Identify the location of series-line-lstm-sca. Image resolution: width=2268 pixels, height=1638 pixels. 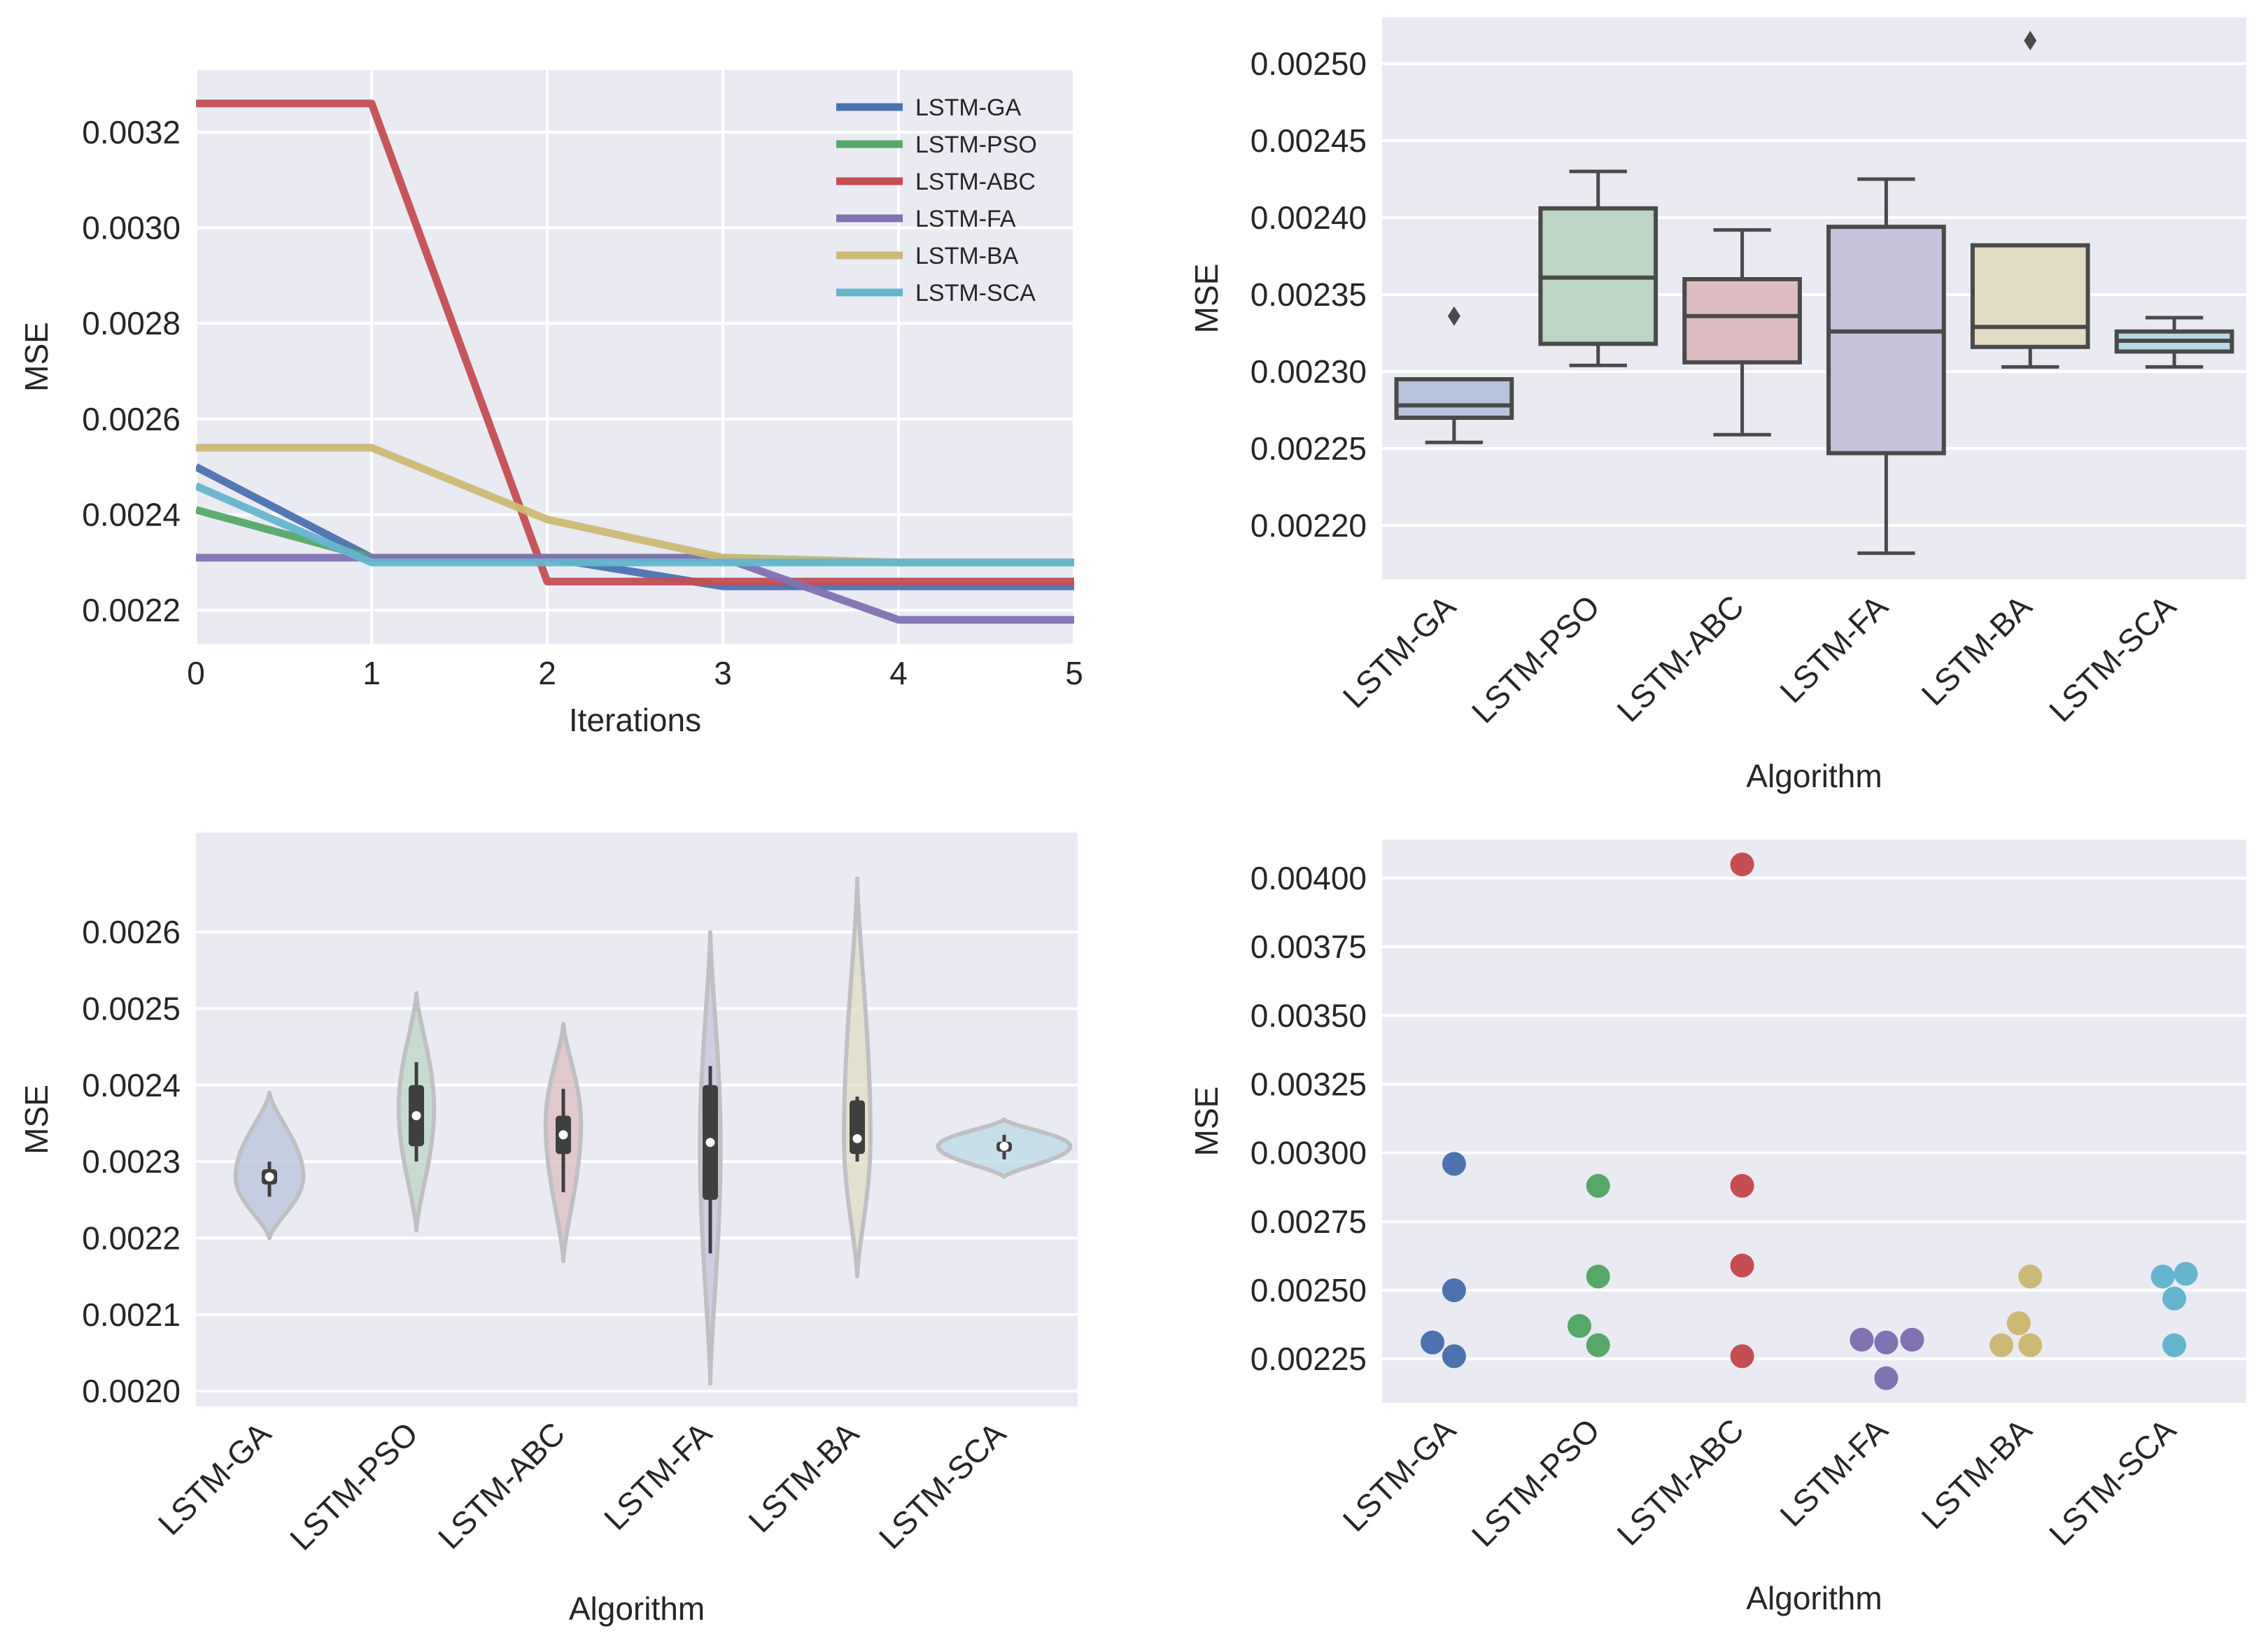
(635, 524).